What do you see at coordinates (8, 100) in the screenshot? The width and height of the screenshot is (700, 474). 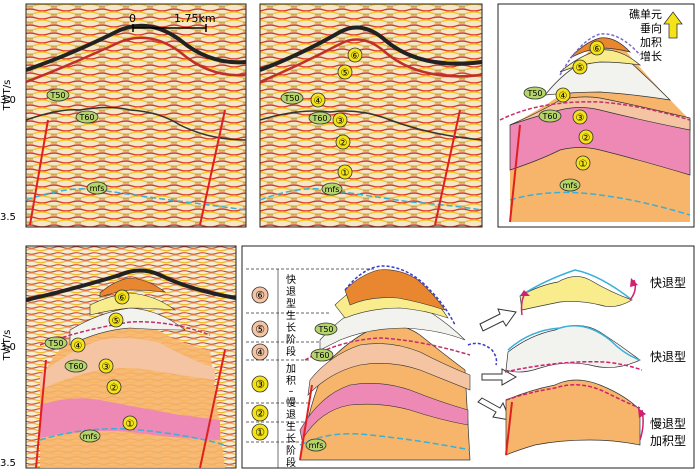 I see `tick-3-0: 3.0` at bounding box center [8, 100].